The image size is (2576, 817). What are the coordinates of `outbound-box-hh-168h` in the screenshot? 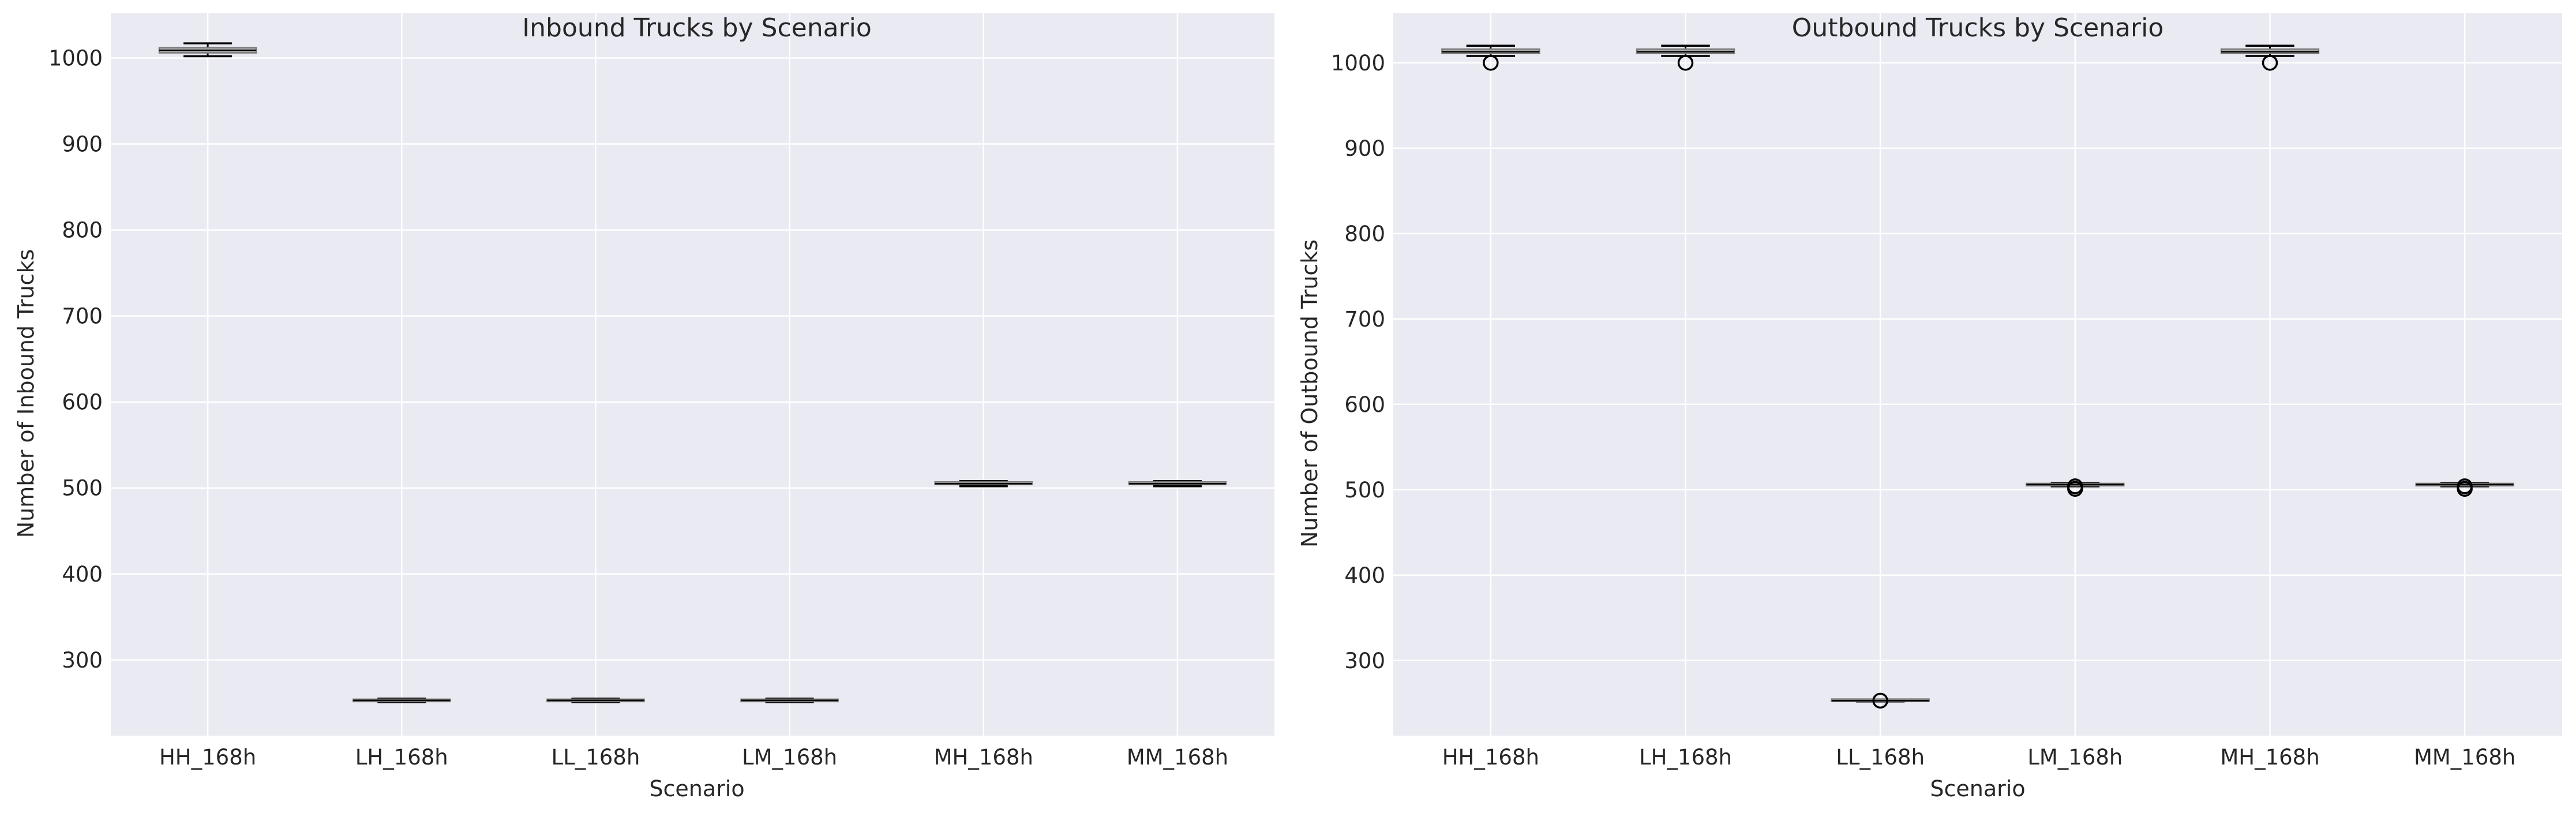 It's located at (1490, 58).